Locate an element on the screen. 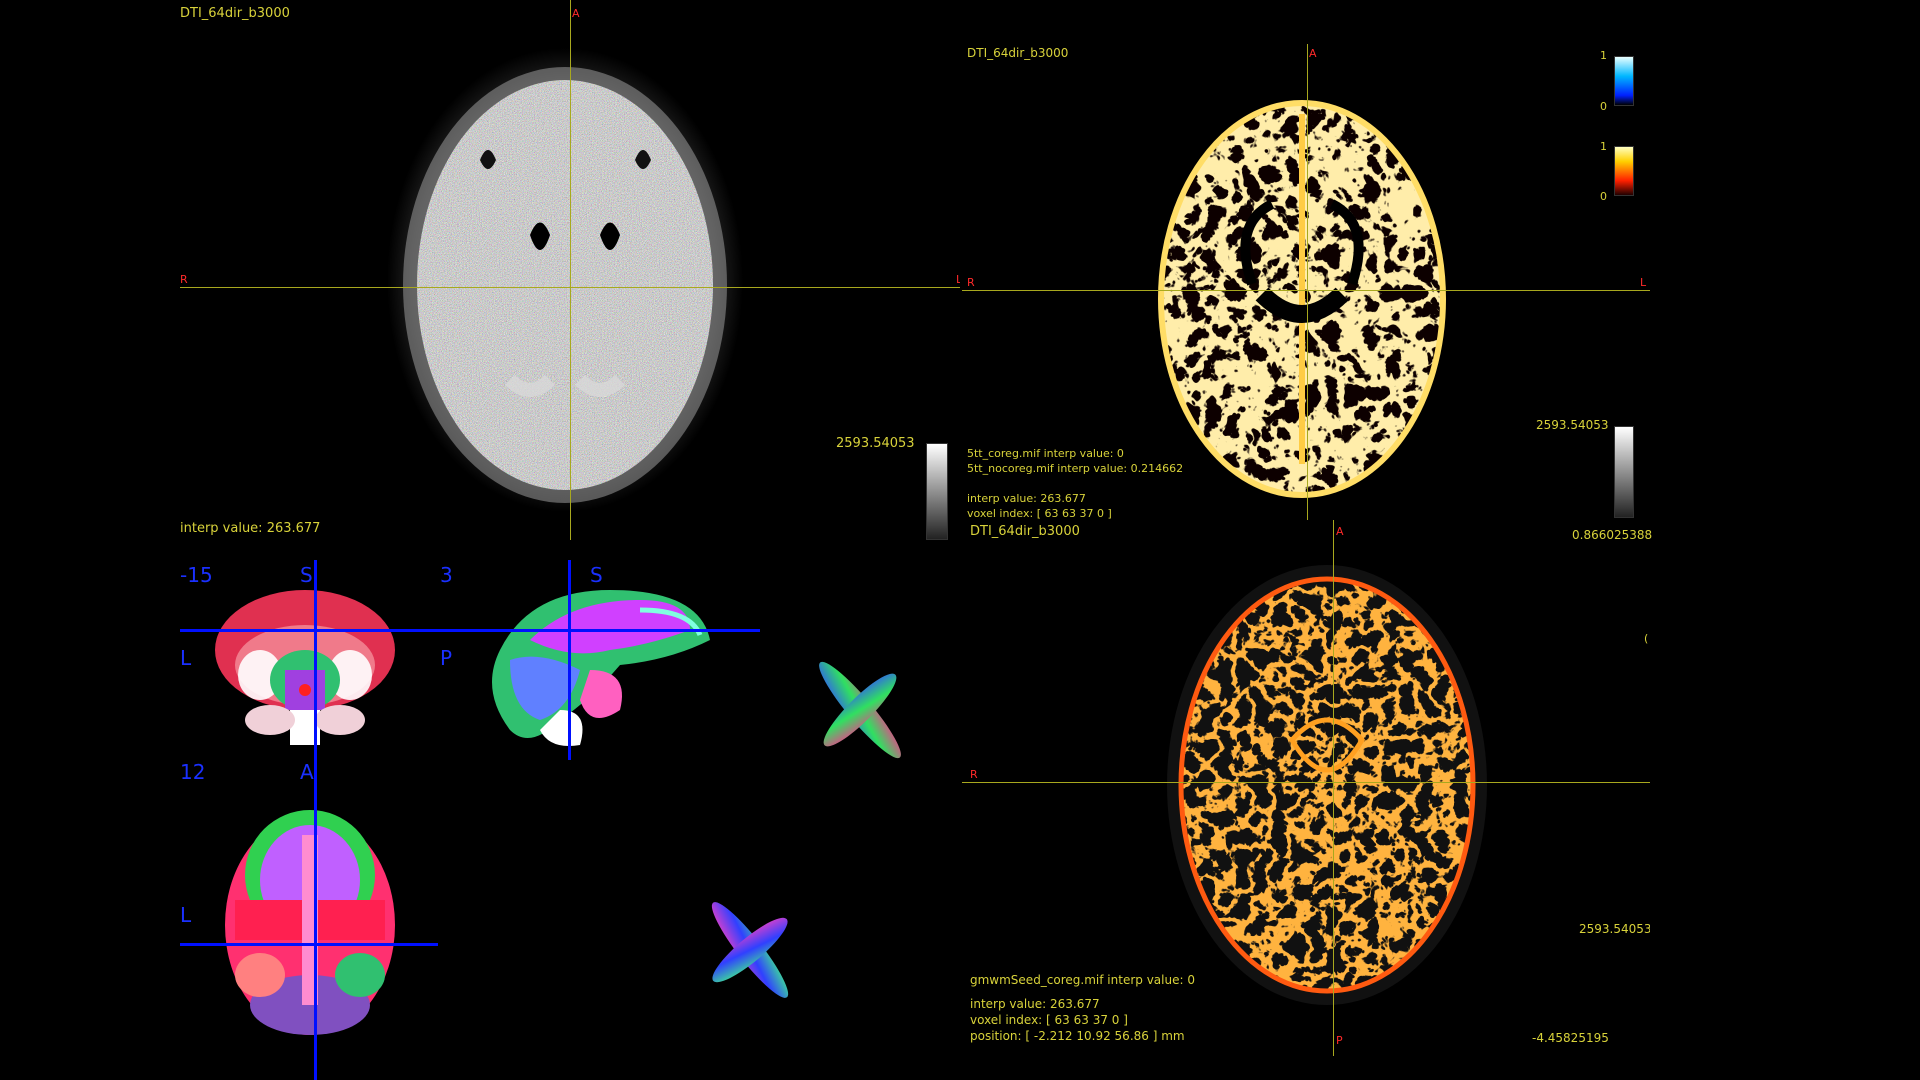 The height and width of the screenshot is (1080, 1920). axial-top-label: A is located at coordinates (307, 772).